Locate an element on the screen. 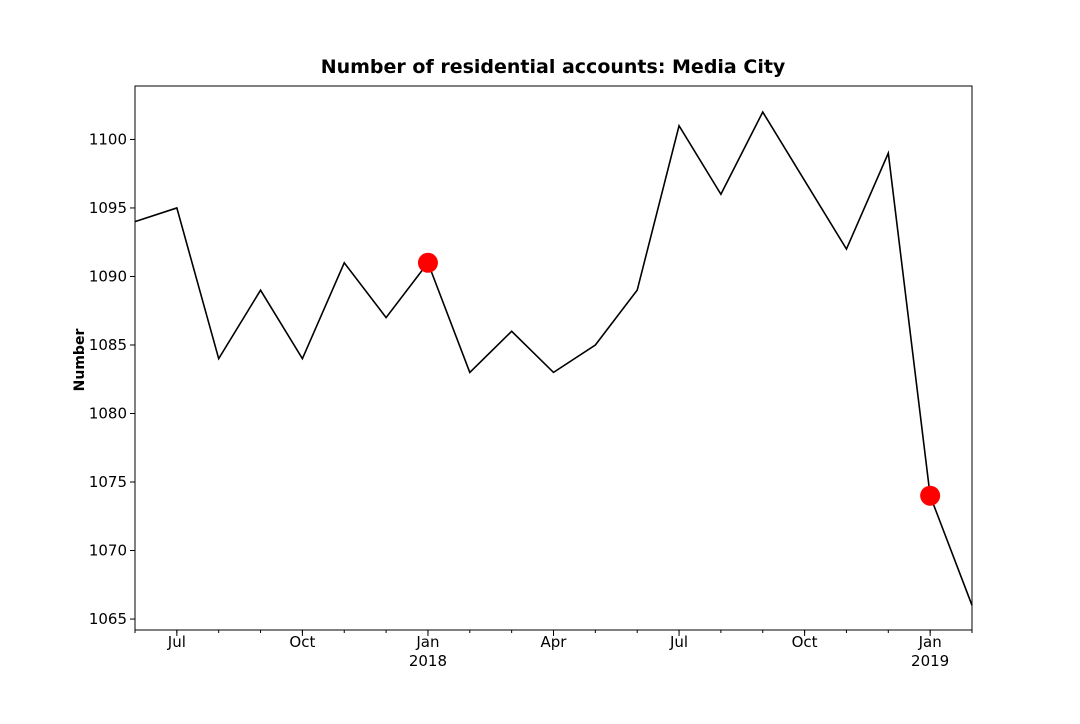  y-tick-label: 1085 is located at coordinates (108, 345).